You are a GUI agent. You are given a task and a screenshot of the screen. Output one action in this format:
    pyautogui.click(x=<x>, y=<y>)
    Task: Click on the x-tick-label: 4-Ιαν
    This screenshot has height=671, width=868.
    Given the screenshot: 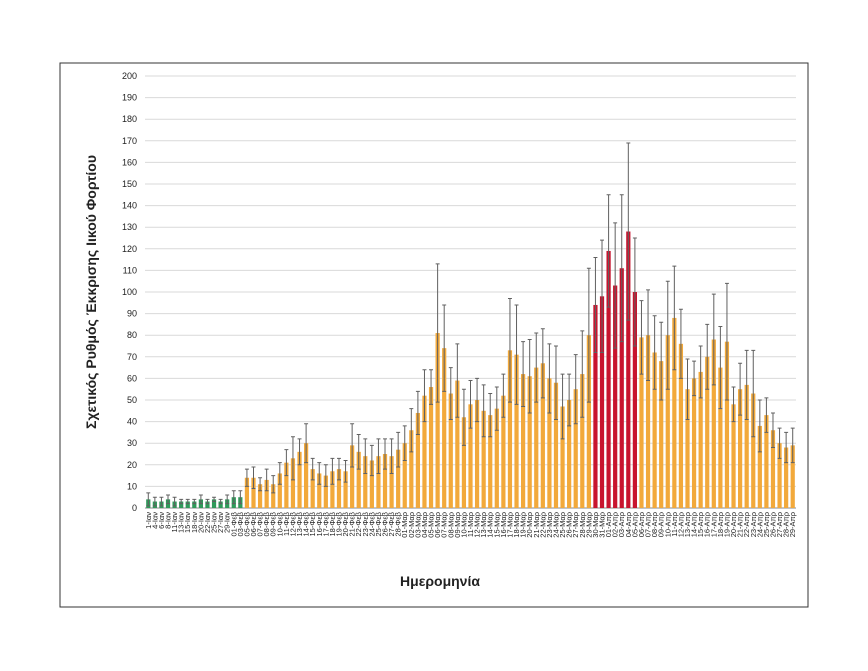 What is the action you would take?
    pyautogui.click(x=154, y=520)
    